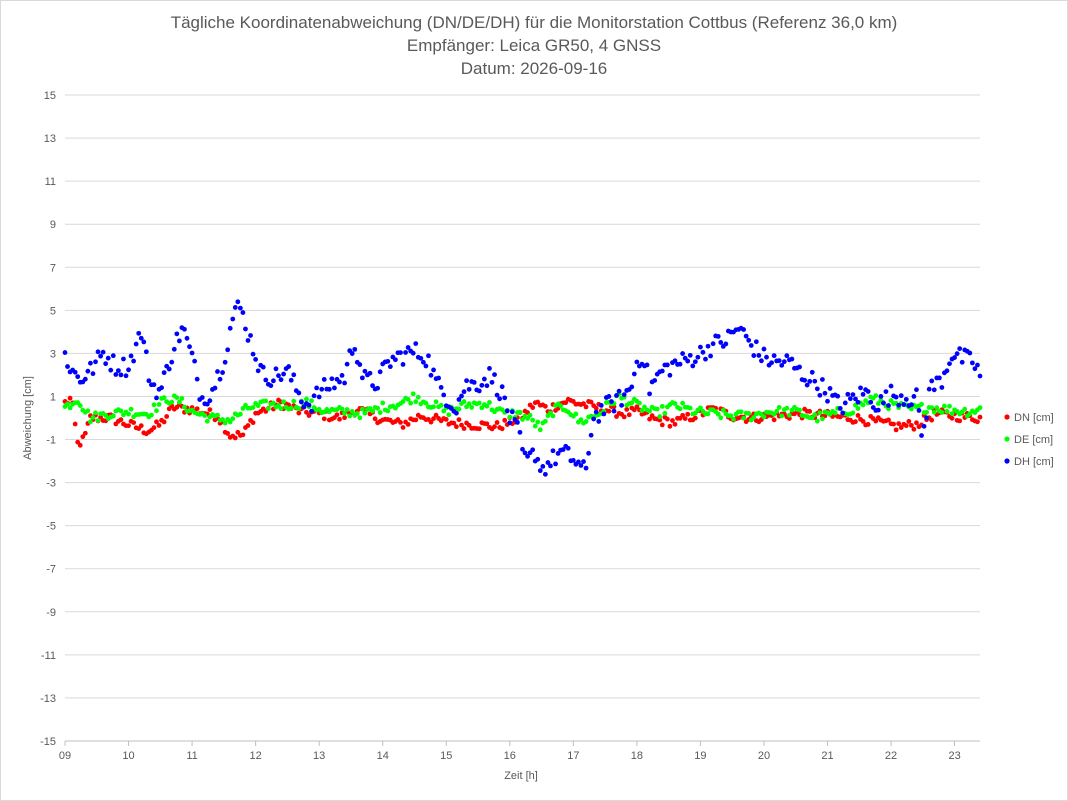 The width and height of the screenshot is (1068, 801). What do you see at coordinates (319, 756) in the screenshot?
I see `x-tick-label: 13` at bounding box center [319, 756].